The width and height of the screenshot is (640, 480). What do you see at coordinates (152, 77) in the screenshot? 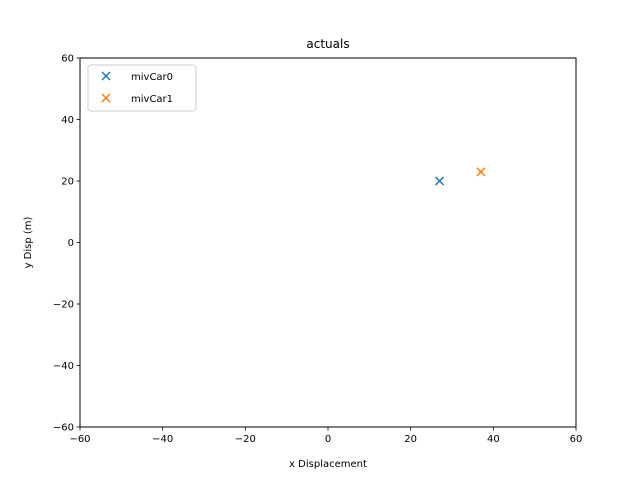
I see `legend-label: mivCar0` at bounding box center [152, 77].